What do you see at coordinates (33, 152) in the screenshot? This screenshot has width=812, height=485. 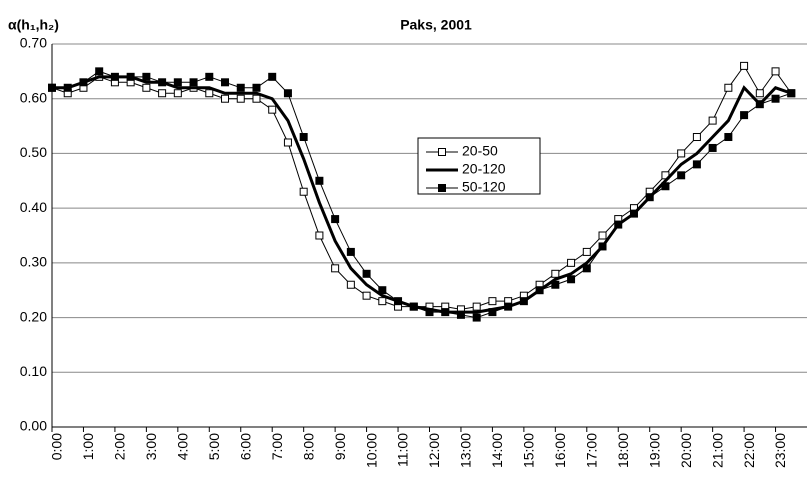 I see `y-tick-label: 0.50` at bounding box center [33, 152].